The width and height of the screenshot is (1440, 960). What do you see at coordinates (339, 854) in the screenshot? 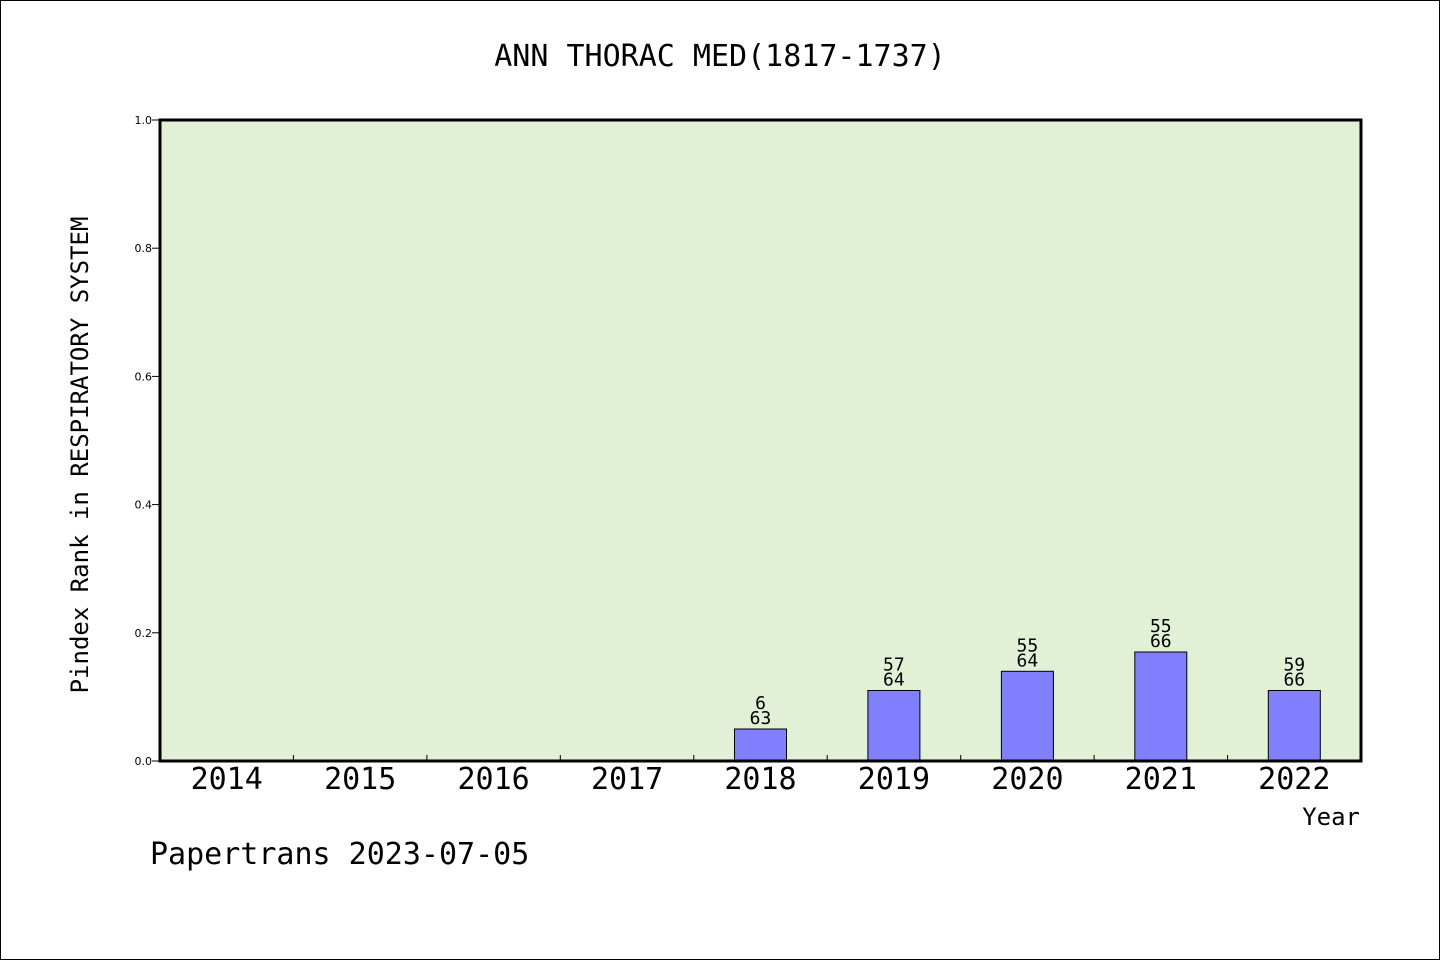
I see `footer-text: Papertrans 2023-07-05` at bounding box center [339, 854].